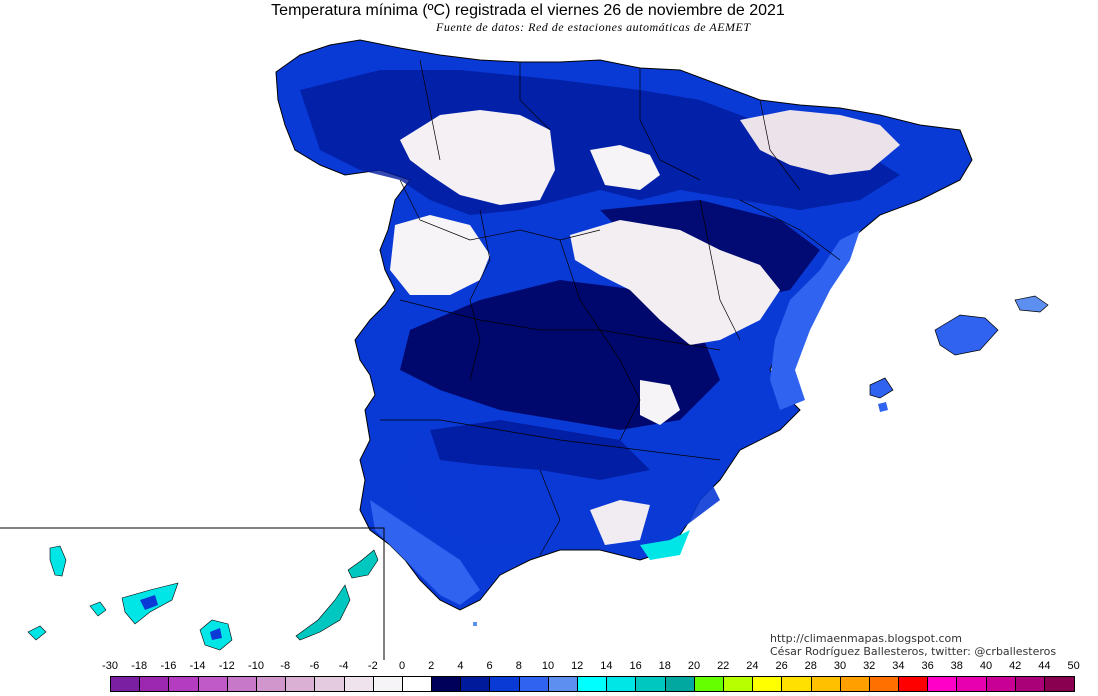 The height and width of the screenshot is (696, 1098). Describe the element at coordinates (966, 335) in the screenshot. I see `island-mallorca` at that location.